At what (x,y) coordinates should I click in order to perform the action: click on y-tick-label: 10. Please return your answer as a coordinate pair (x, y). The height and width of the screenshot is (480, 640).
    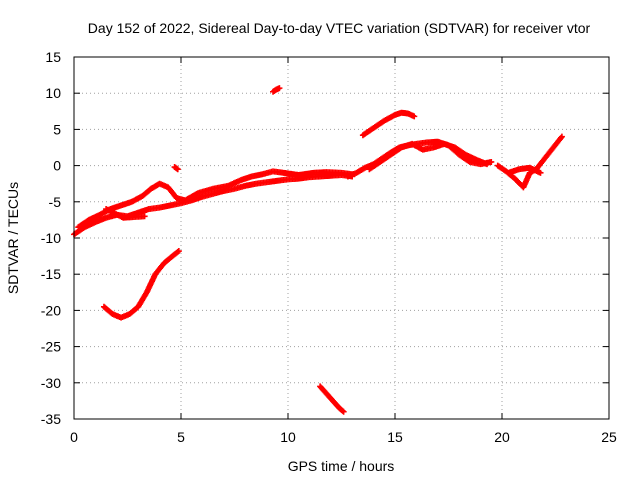
    Looking at the image, I should click on (53, 93).